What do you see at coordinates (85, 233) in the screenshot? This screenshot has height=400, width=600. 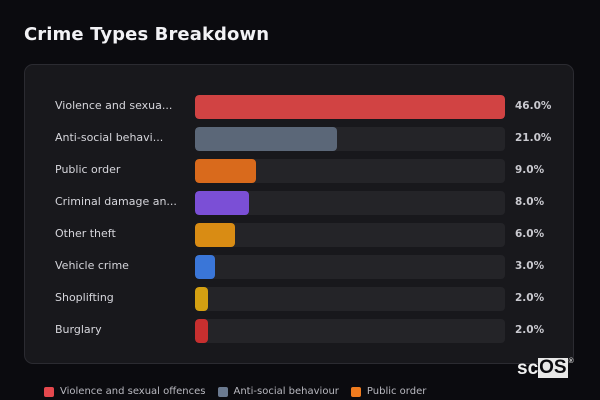 I see `bar-label: Other theft` at bounding box center [85, 233].